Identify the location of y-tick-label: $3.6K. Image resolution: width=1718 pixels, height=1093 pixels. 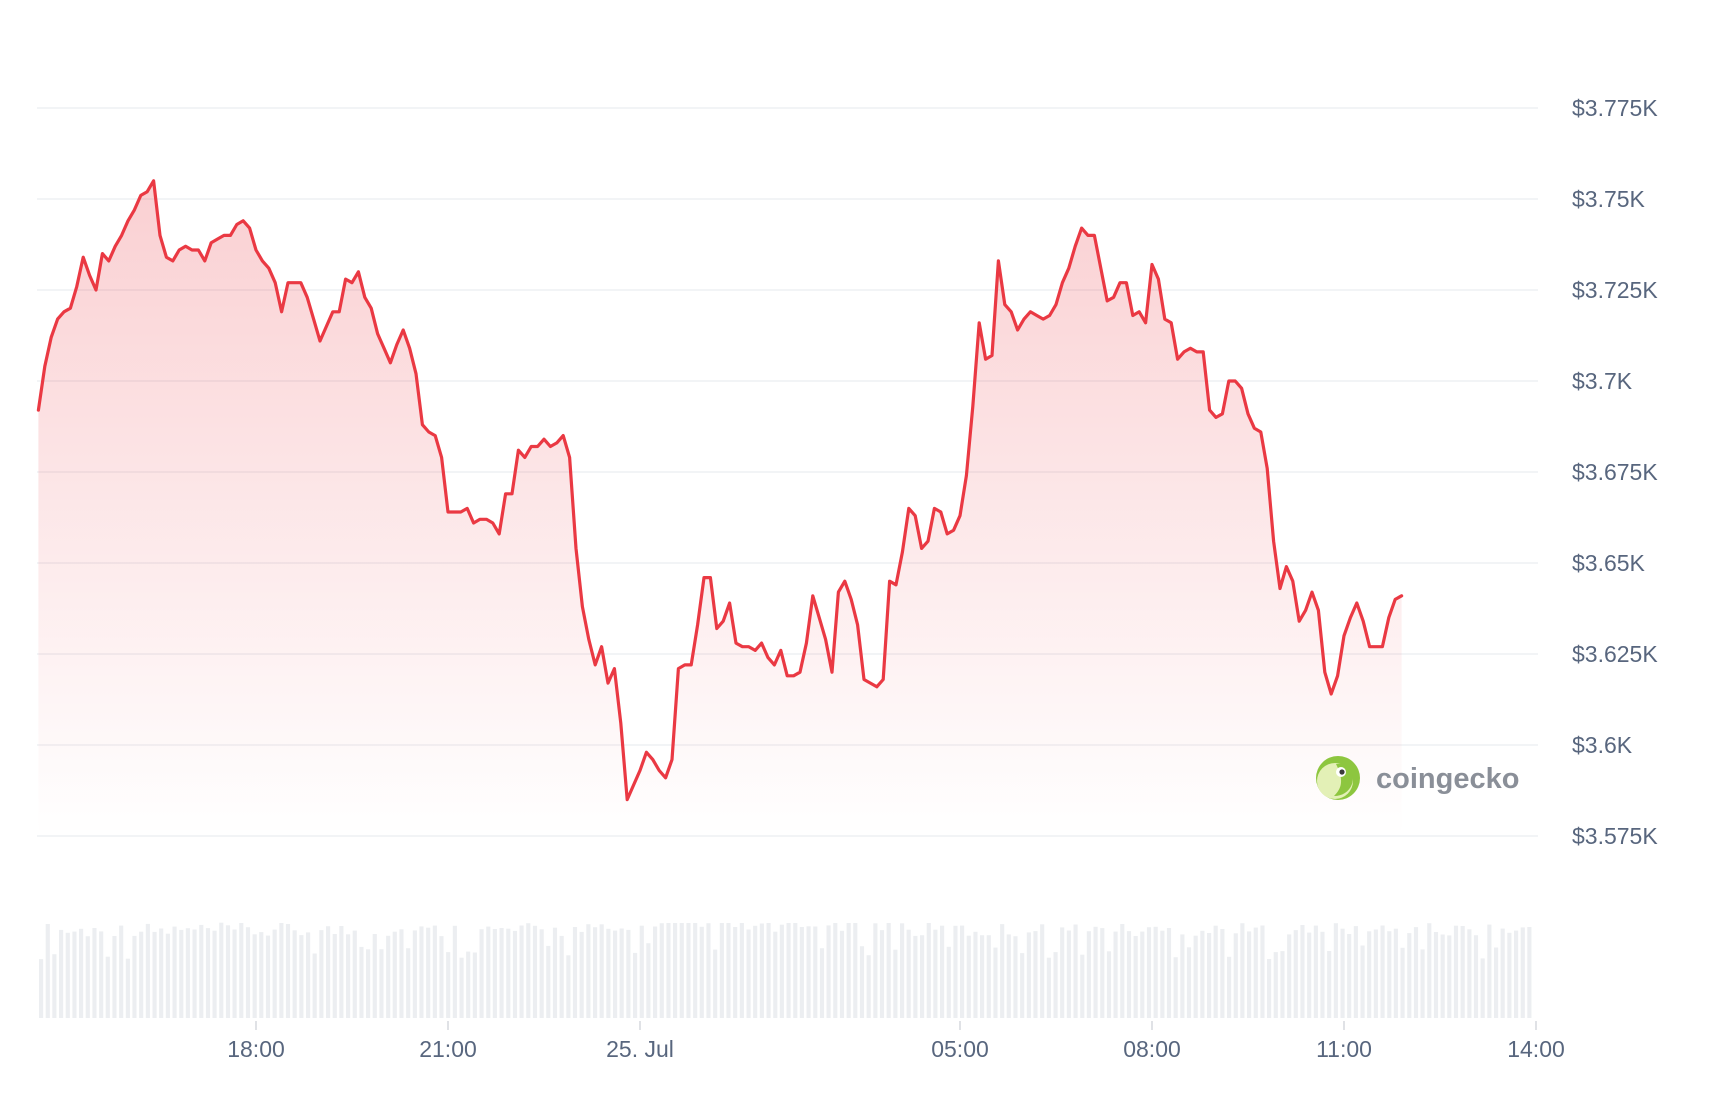
(1602, 745).